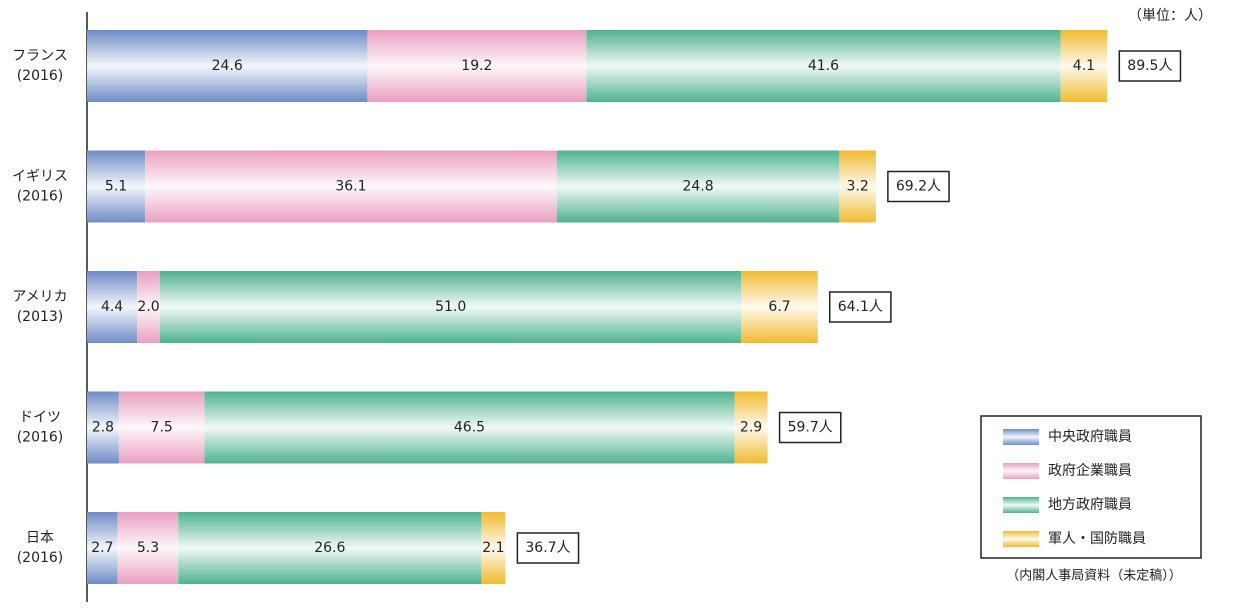  Describe the element at coordinates (39, 297) in the screenshot. I see `category-label: アメリカ` at that location.